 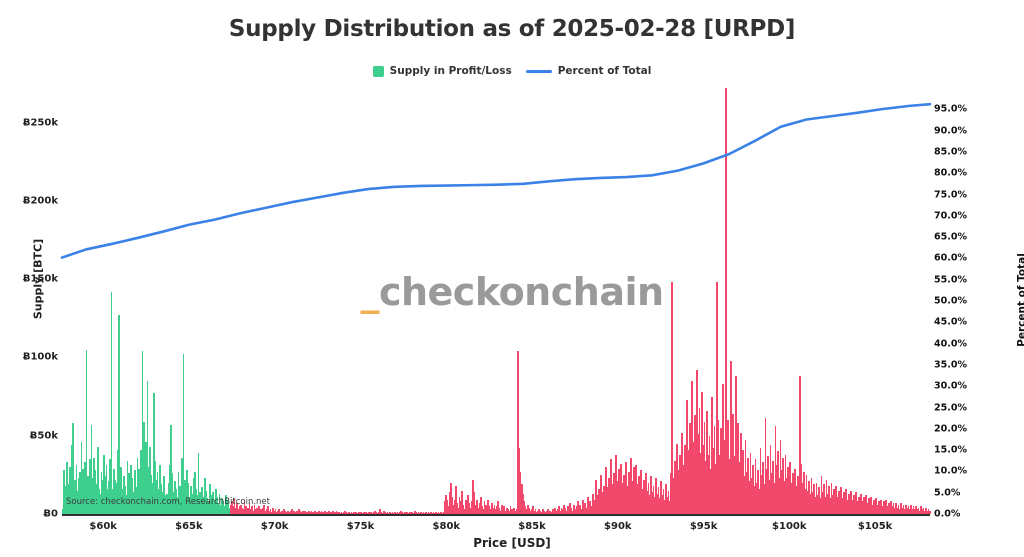 I want to click on legend-item-supply: Supply in Profit/Loss, so click(x=442, y=71).